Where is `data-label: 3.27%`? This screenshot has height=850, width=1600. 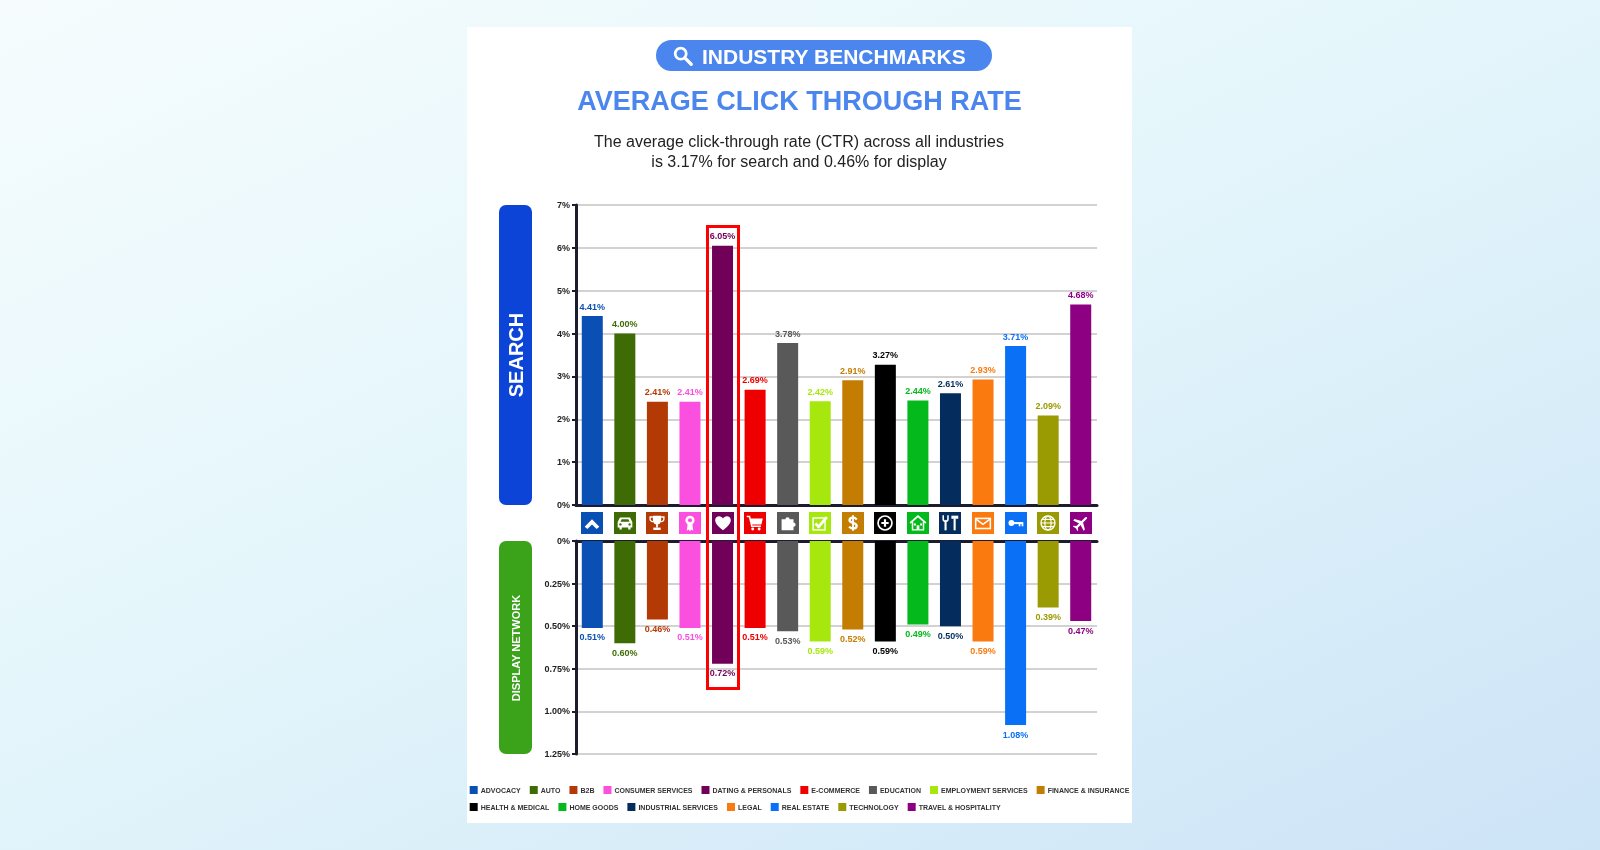 data-label: 3.27% is located at coordinates (885, 355).